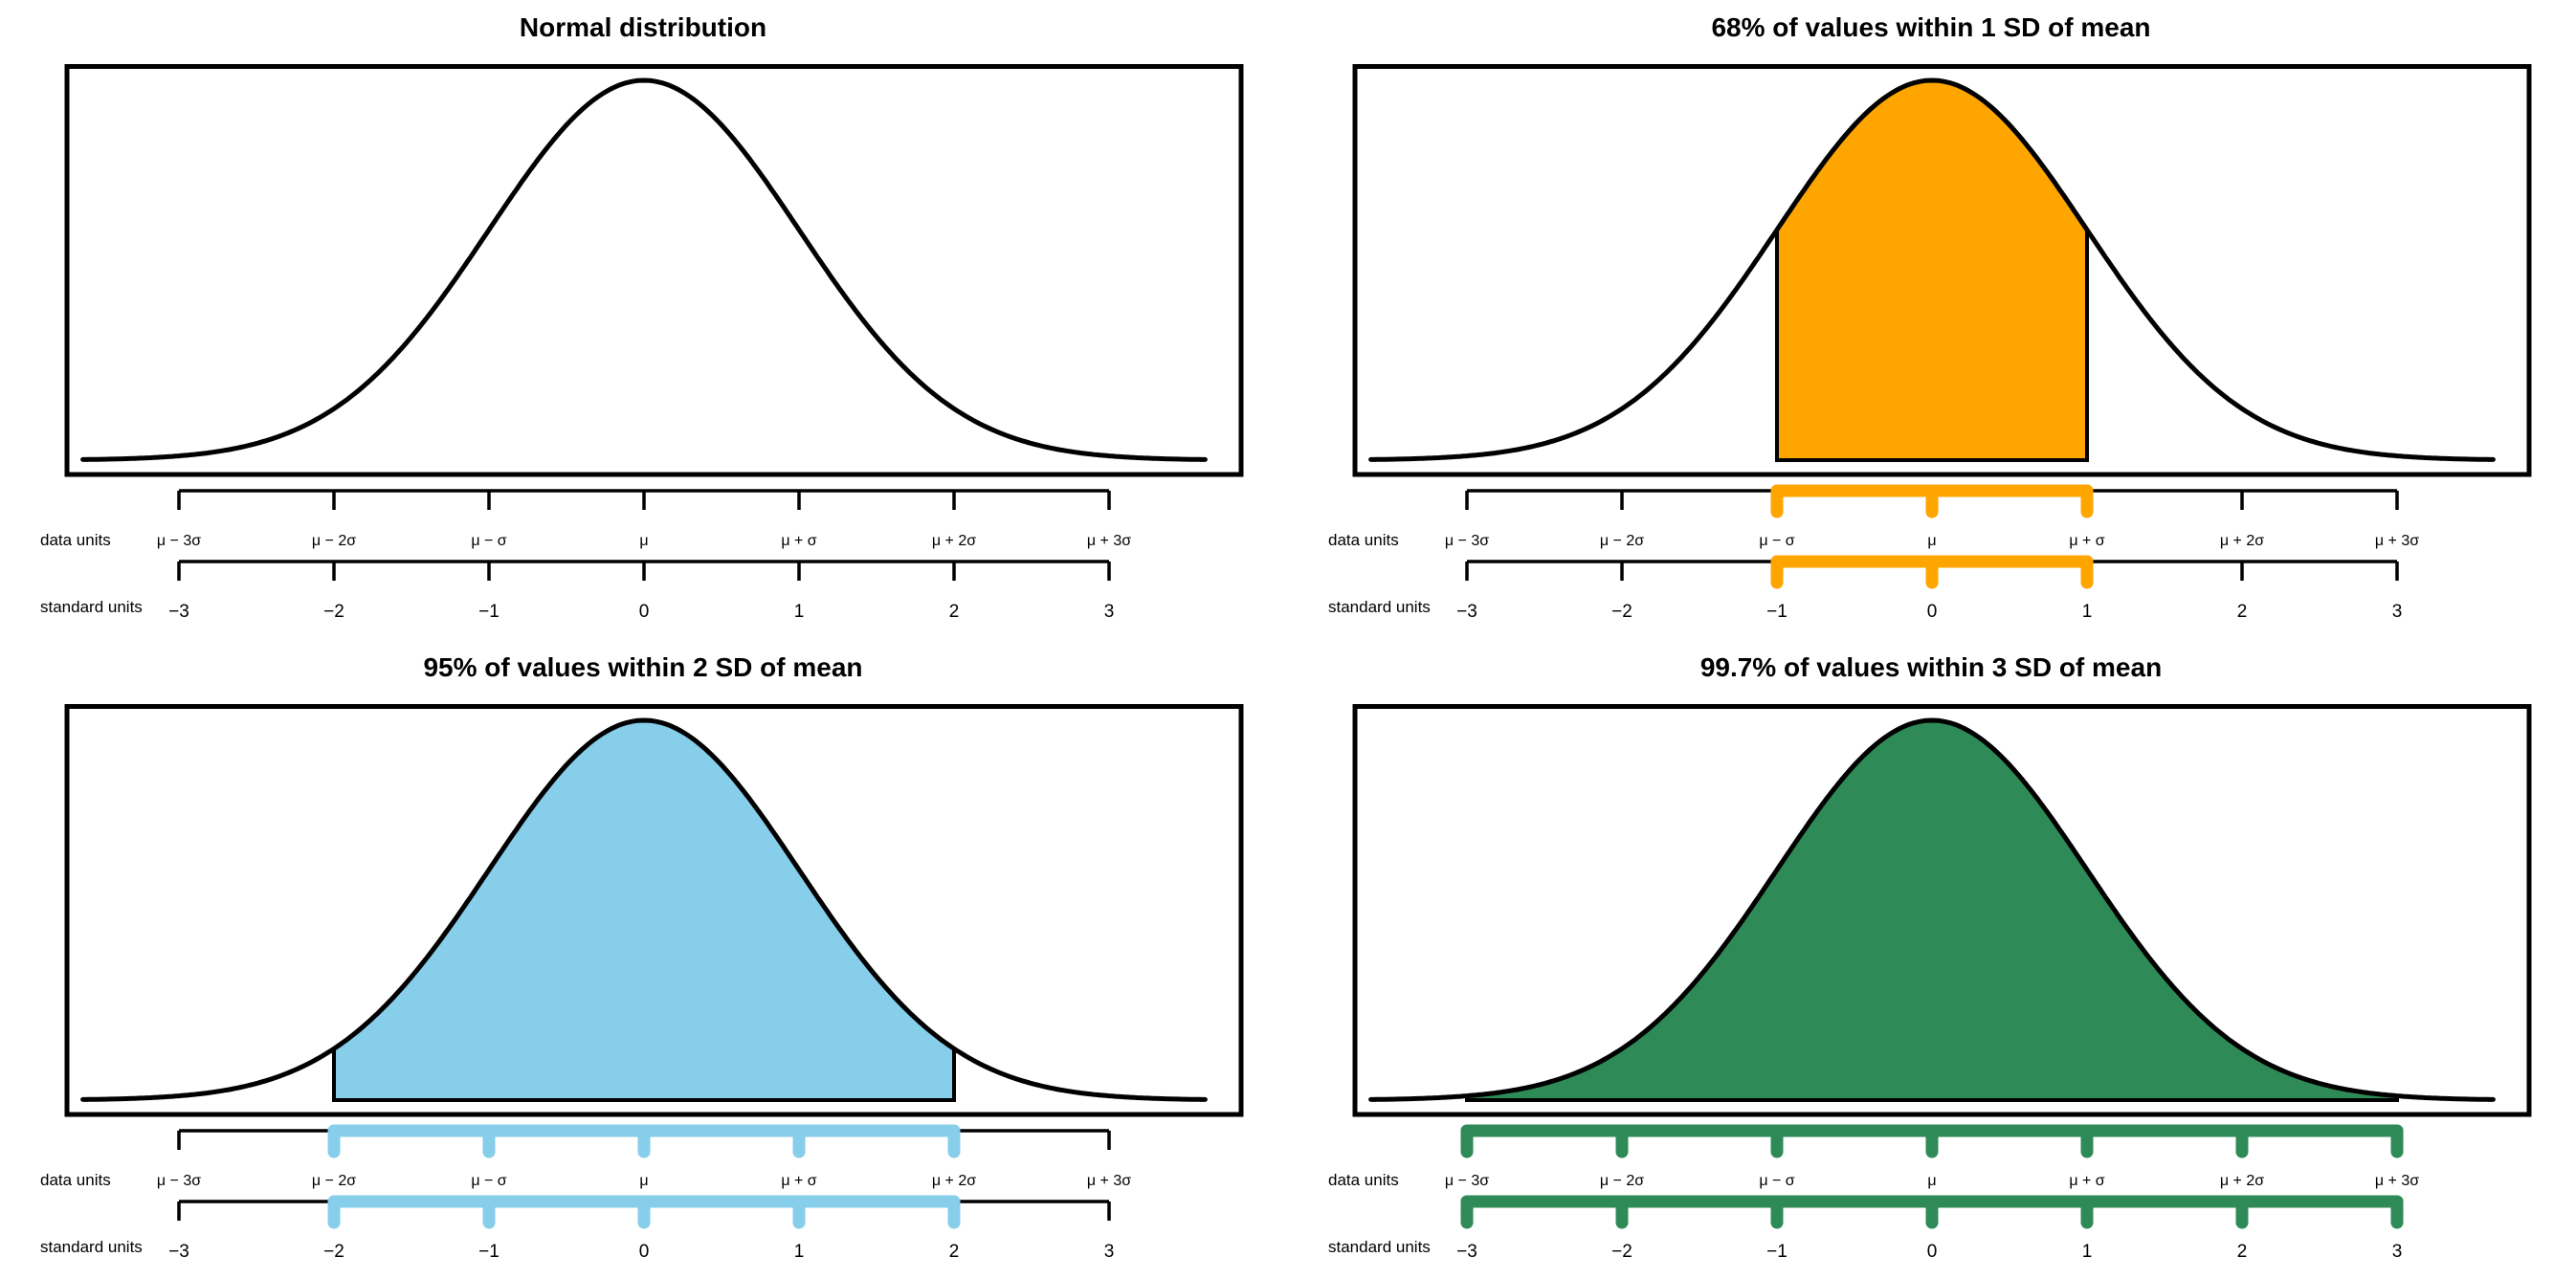 Image resolution: width=2576 pixels, height=1279 pixels. I want to click on panel-title: 95% of values within 2 SD of mean, so click(642, 667).